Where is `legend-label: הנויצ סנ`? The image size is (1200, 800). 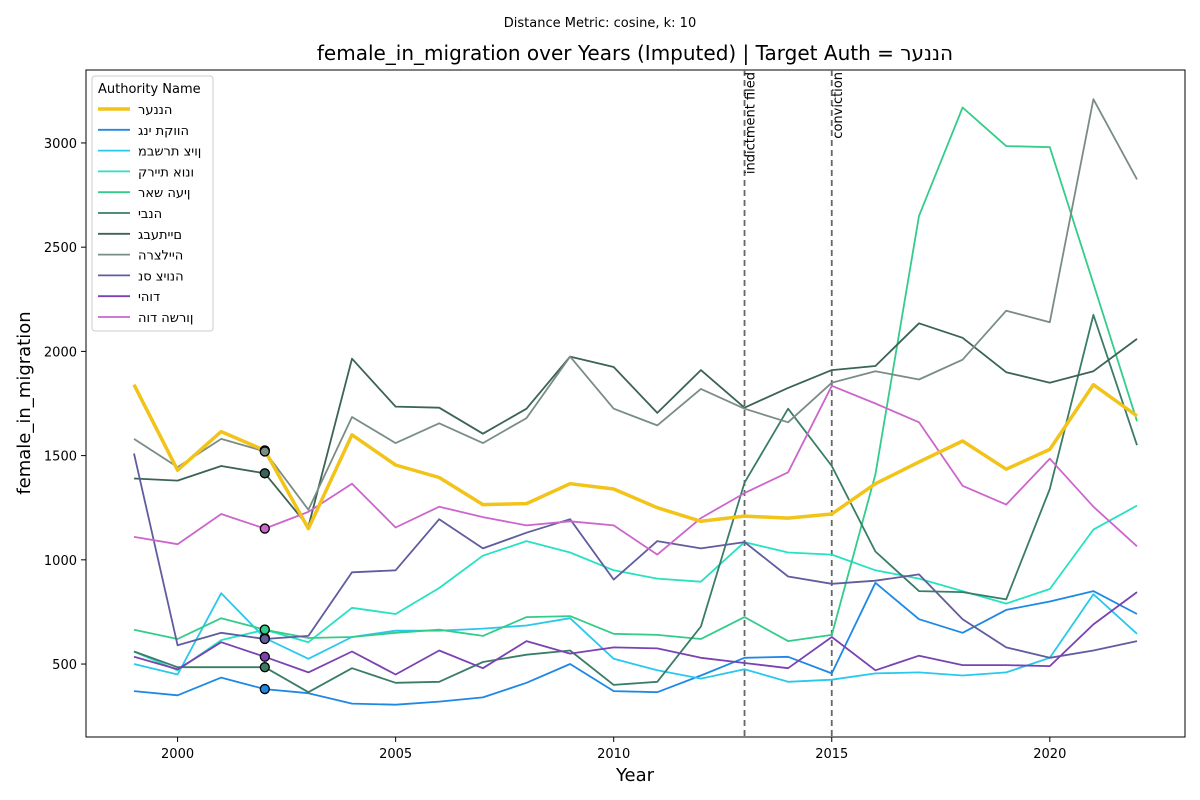 legend-label: הנויצ סנ is located at coordinates (161, 276).